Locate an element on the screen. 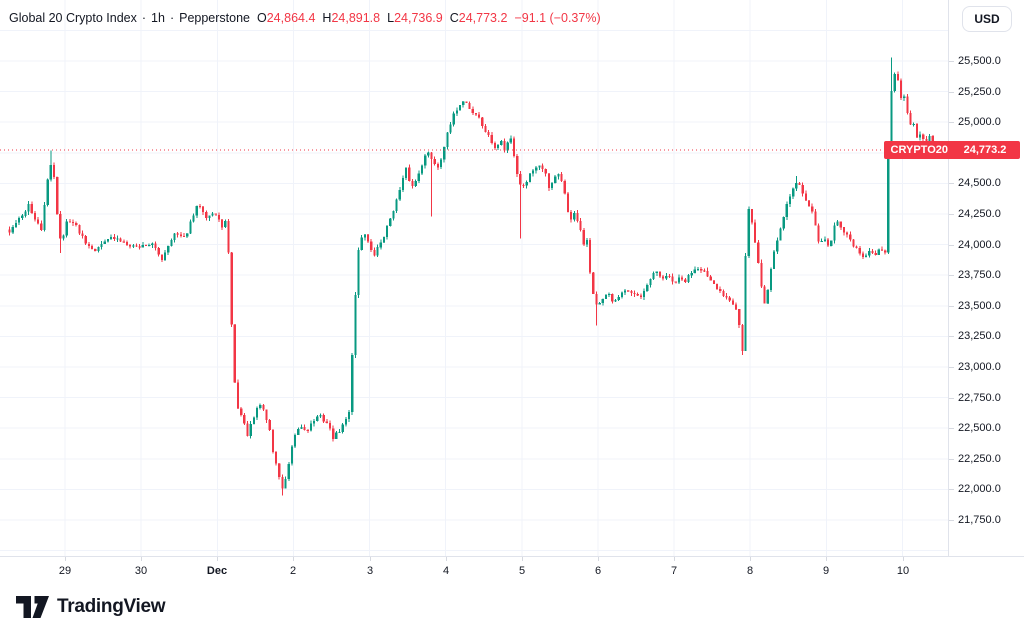 The image size is (1024, 631). price-label: 23,500.0 is located at coordinates (979, 306).